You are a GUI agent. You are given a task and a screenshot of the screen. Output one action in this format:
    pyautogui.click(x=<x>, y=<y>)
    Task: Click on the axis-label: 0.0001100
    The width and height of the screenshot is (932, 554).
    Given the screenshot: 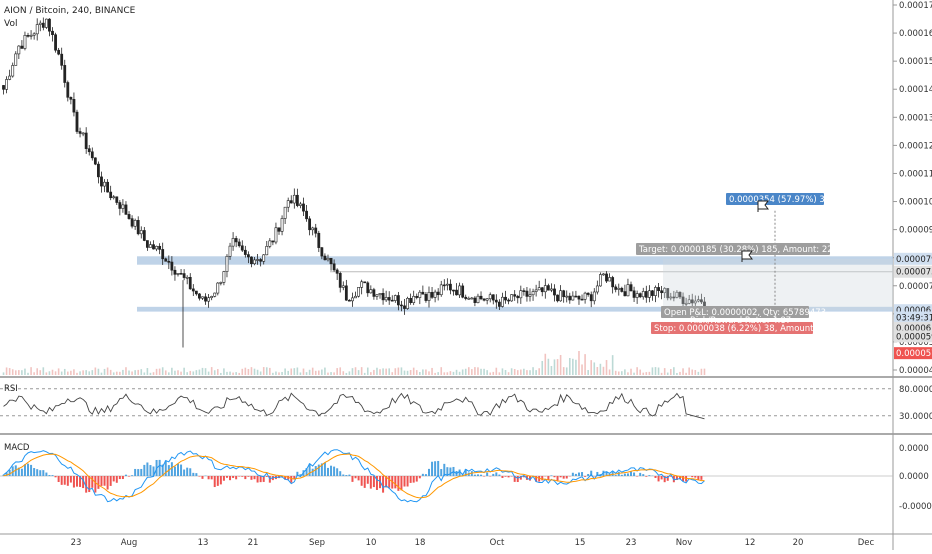 What is the action you would take?
    pyautogui.click(x=915, y=174)
    